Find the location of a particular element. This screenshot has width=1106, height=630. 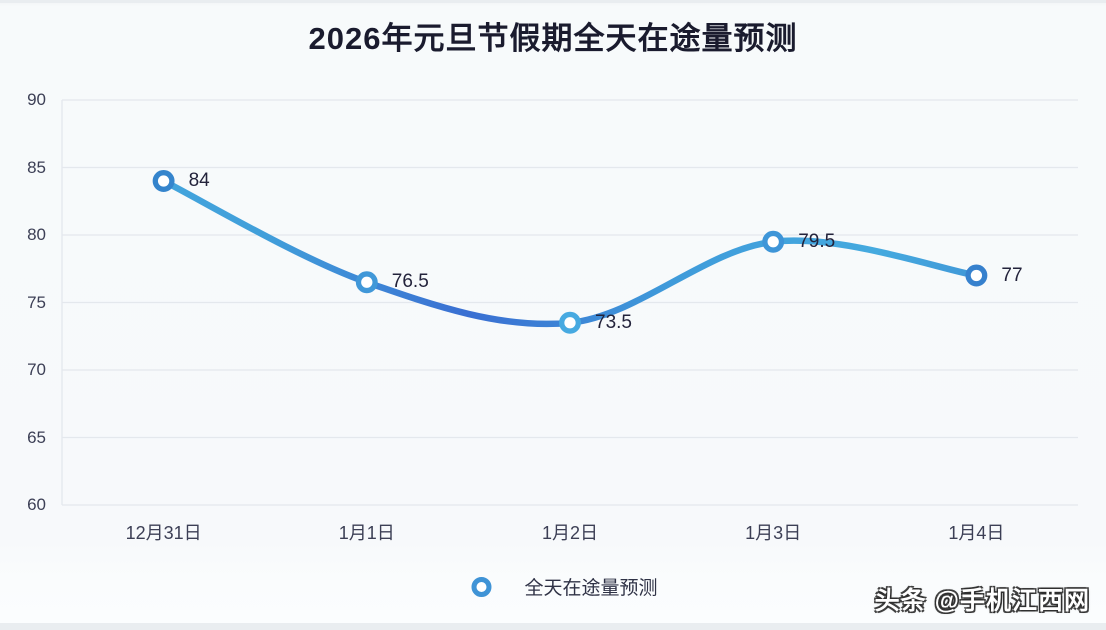

y-tick-label: 80 is located at coordinates (36, 234).